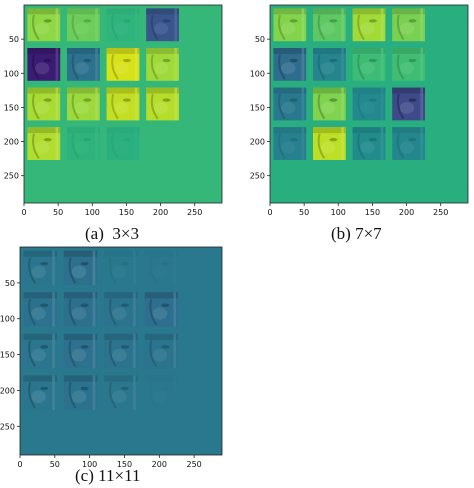  I want to click on caption-c: (c) 11×11, so click(108, 475).